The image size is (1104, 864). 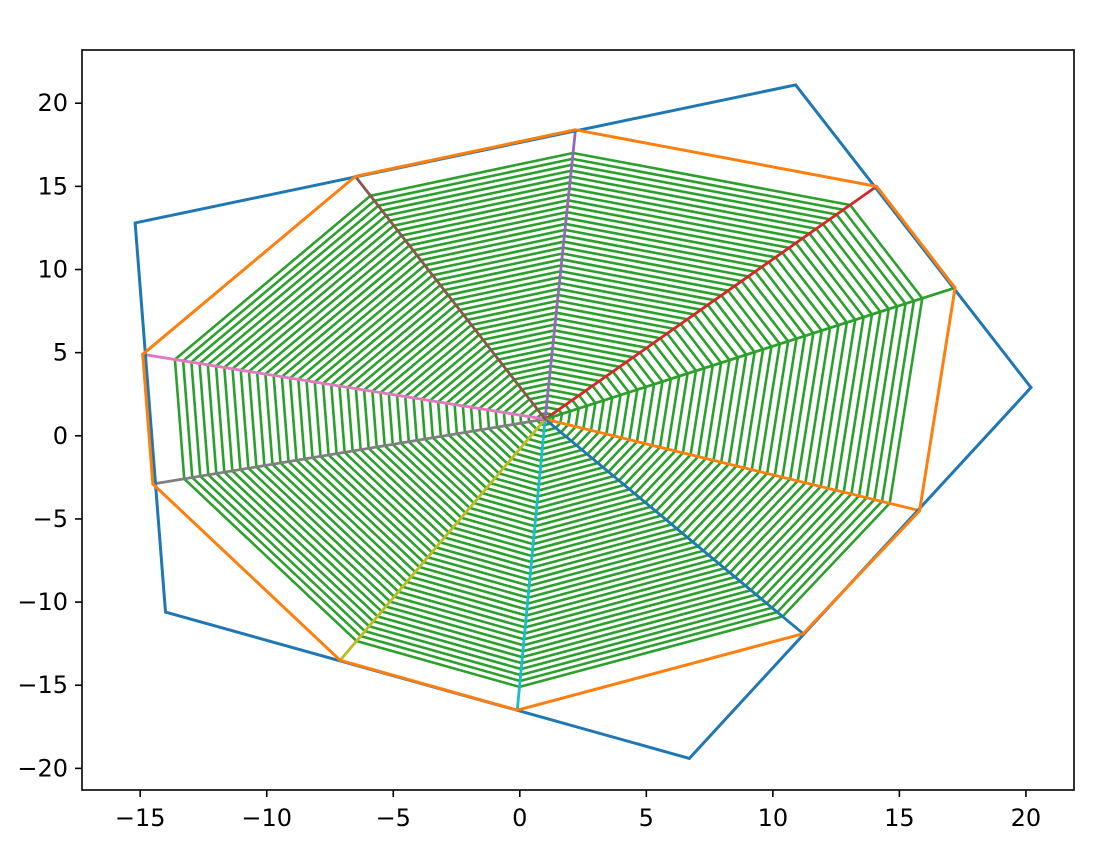 What do you see at coordinates (393, 818) in the screenshot?
I see `x-tick-label: −5` at bounding box center [393, 818].